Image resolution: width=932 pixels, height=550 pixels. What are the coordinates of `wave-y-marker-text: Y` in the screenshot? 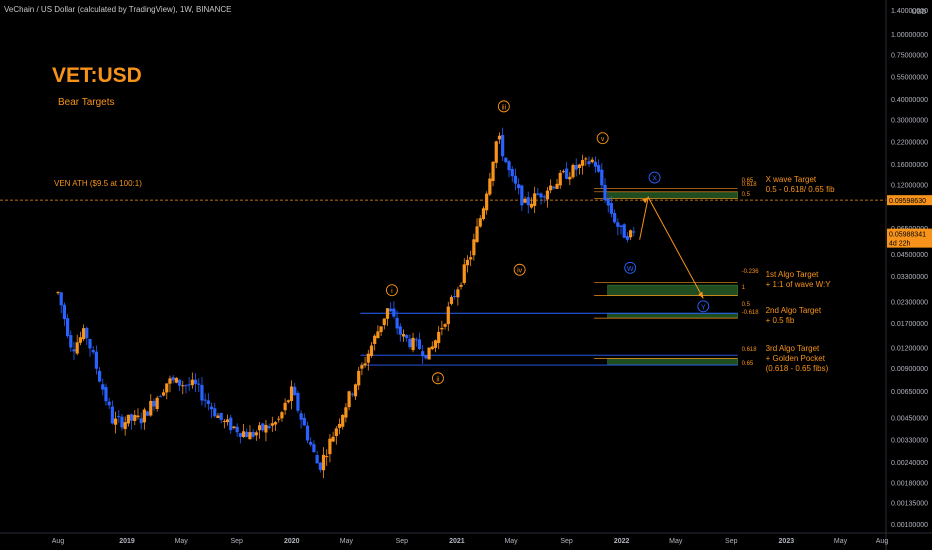 It's located at (703, 307).